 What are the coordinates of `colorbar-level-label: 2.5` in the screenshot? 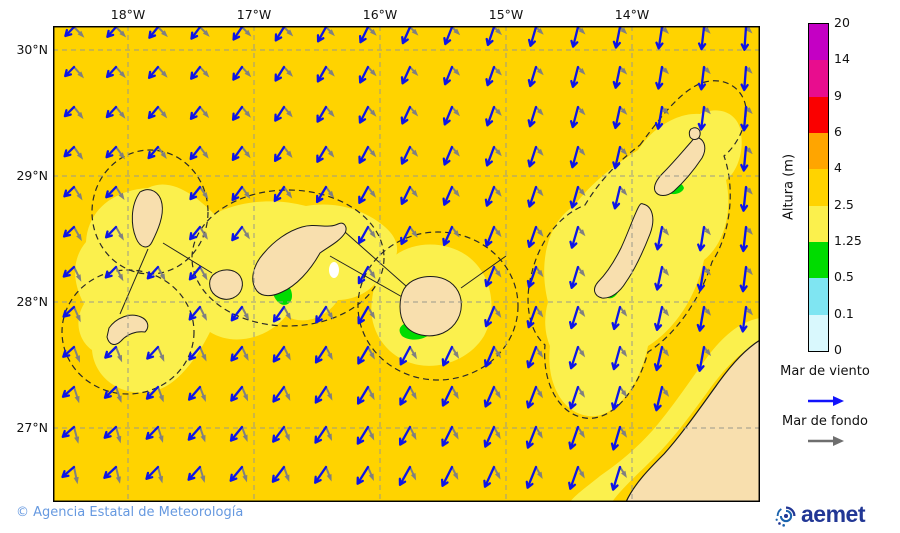 It's located at (844, 204).